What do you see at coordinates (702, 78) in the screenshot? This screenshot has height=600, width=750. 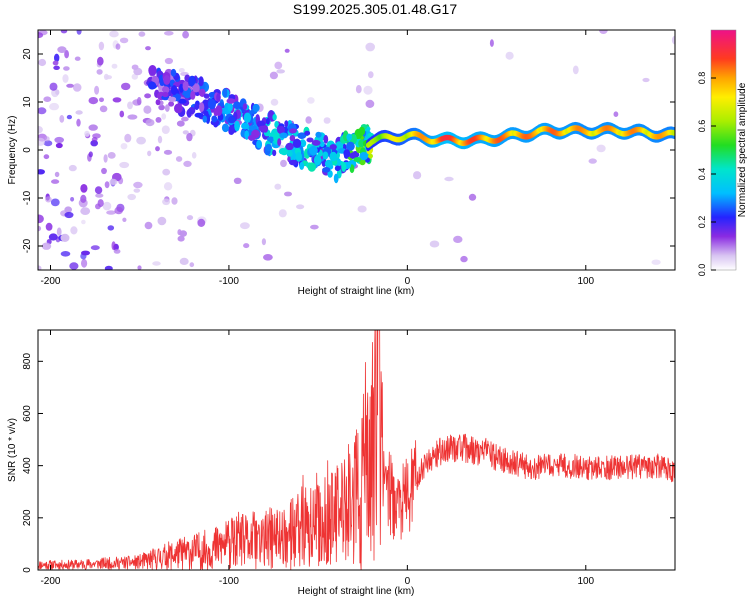 I see `colorbar-tick-label: 0.8` at bounding box center [702, 78].